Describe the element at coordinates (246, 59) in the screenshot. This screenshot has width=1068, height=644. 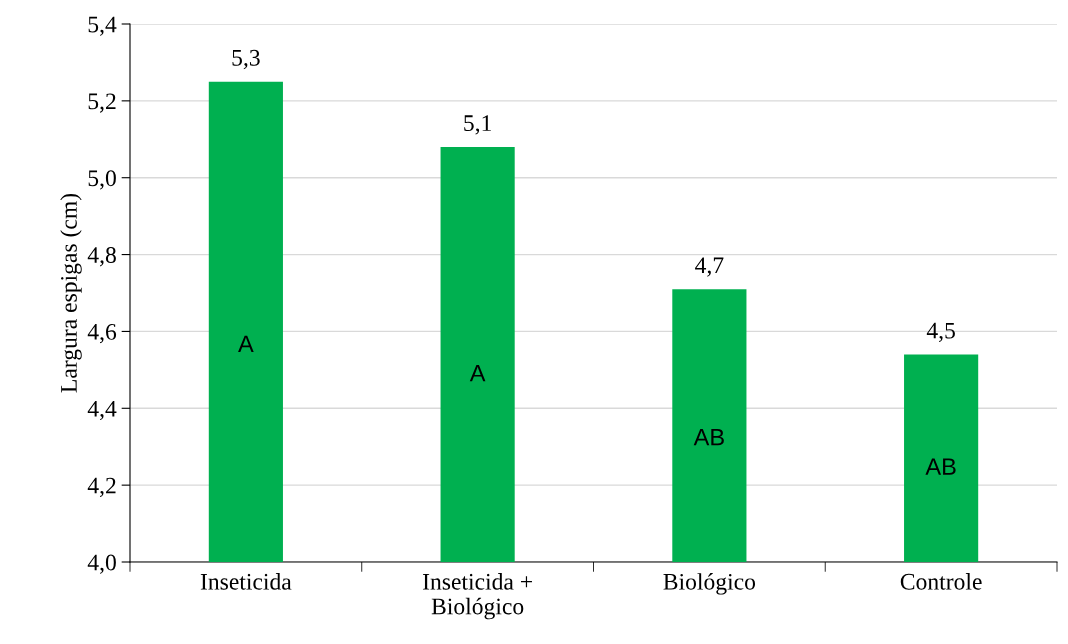
I see `data-label: 5,3` at that location.